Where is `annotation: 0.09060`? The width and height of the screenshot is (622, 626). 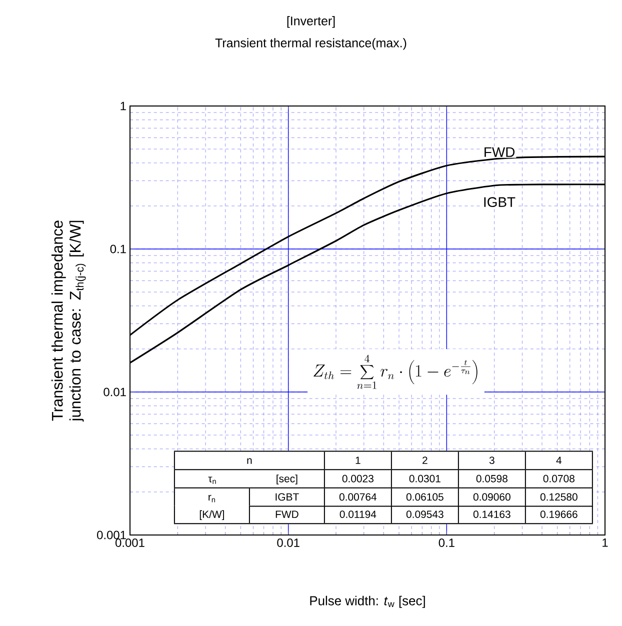 annotation: 0.09060 is located at coordinates (491, 497).